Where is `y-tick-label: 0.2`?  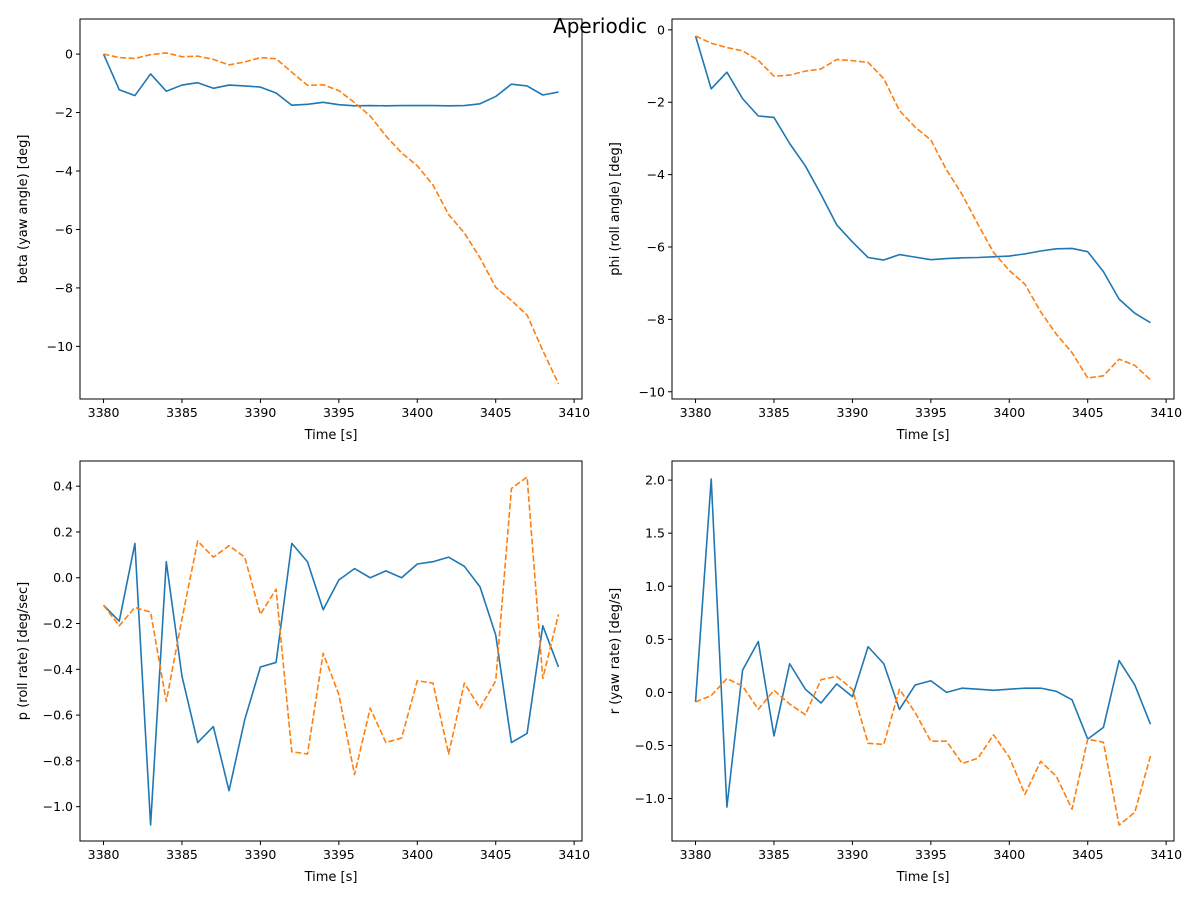
y-tick-label: 0.2 is located at coordinates (63, 531).